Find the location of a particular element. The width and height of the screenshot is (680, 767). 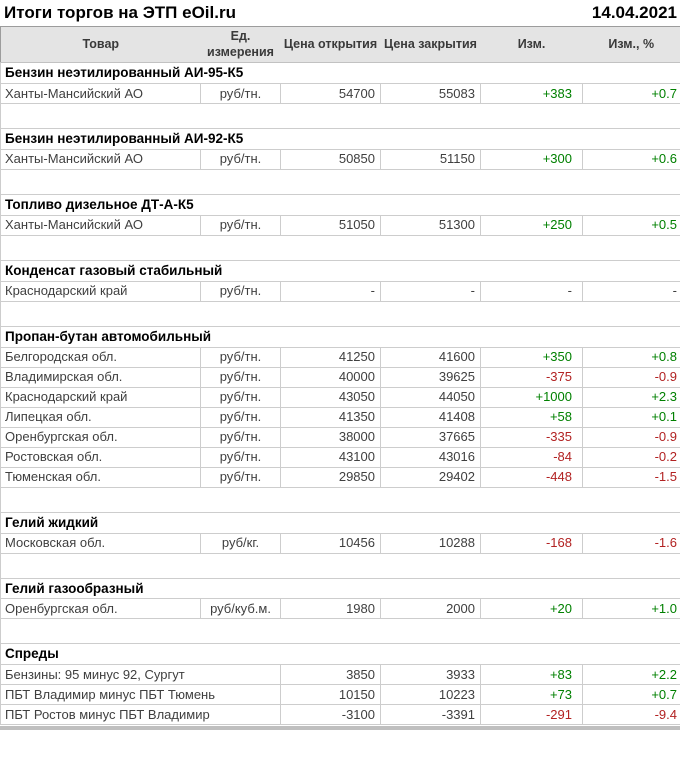

open-price-cell: 51050 is located at coordinates (330, 225).